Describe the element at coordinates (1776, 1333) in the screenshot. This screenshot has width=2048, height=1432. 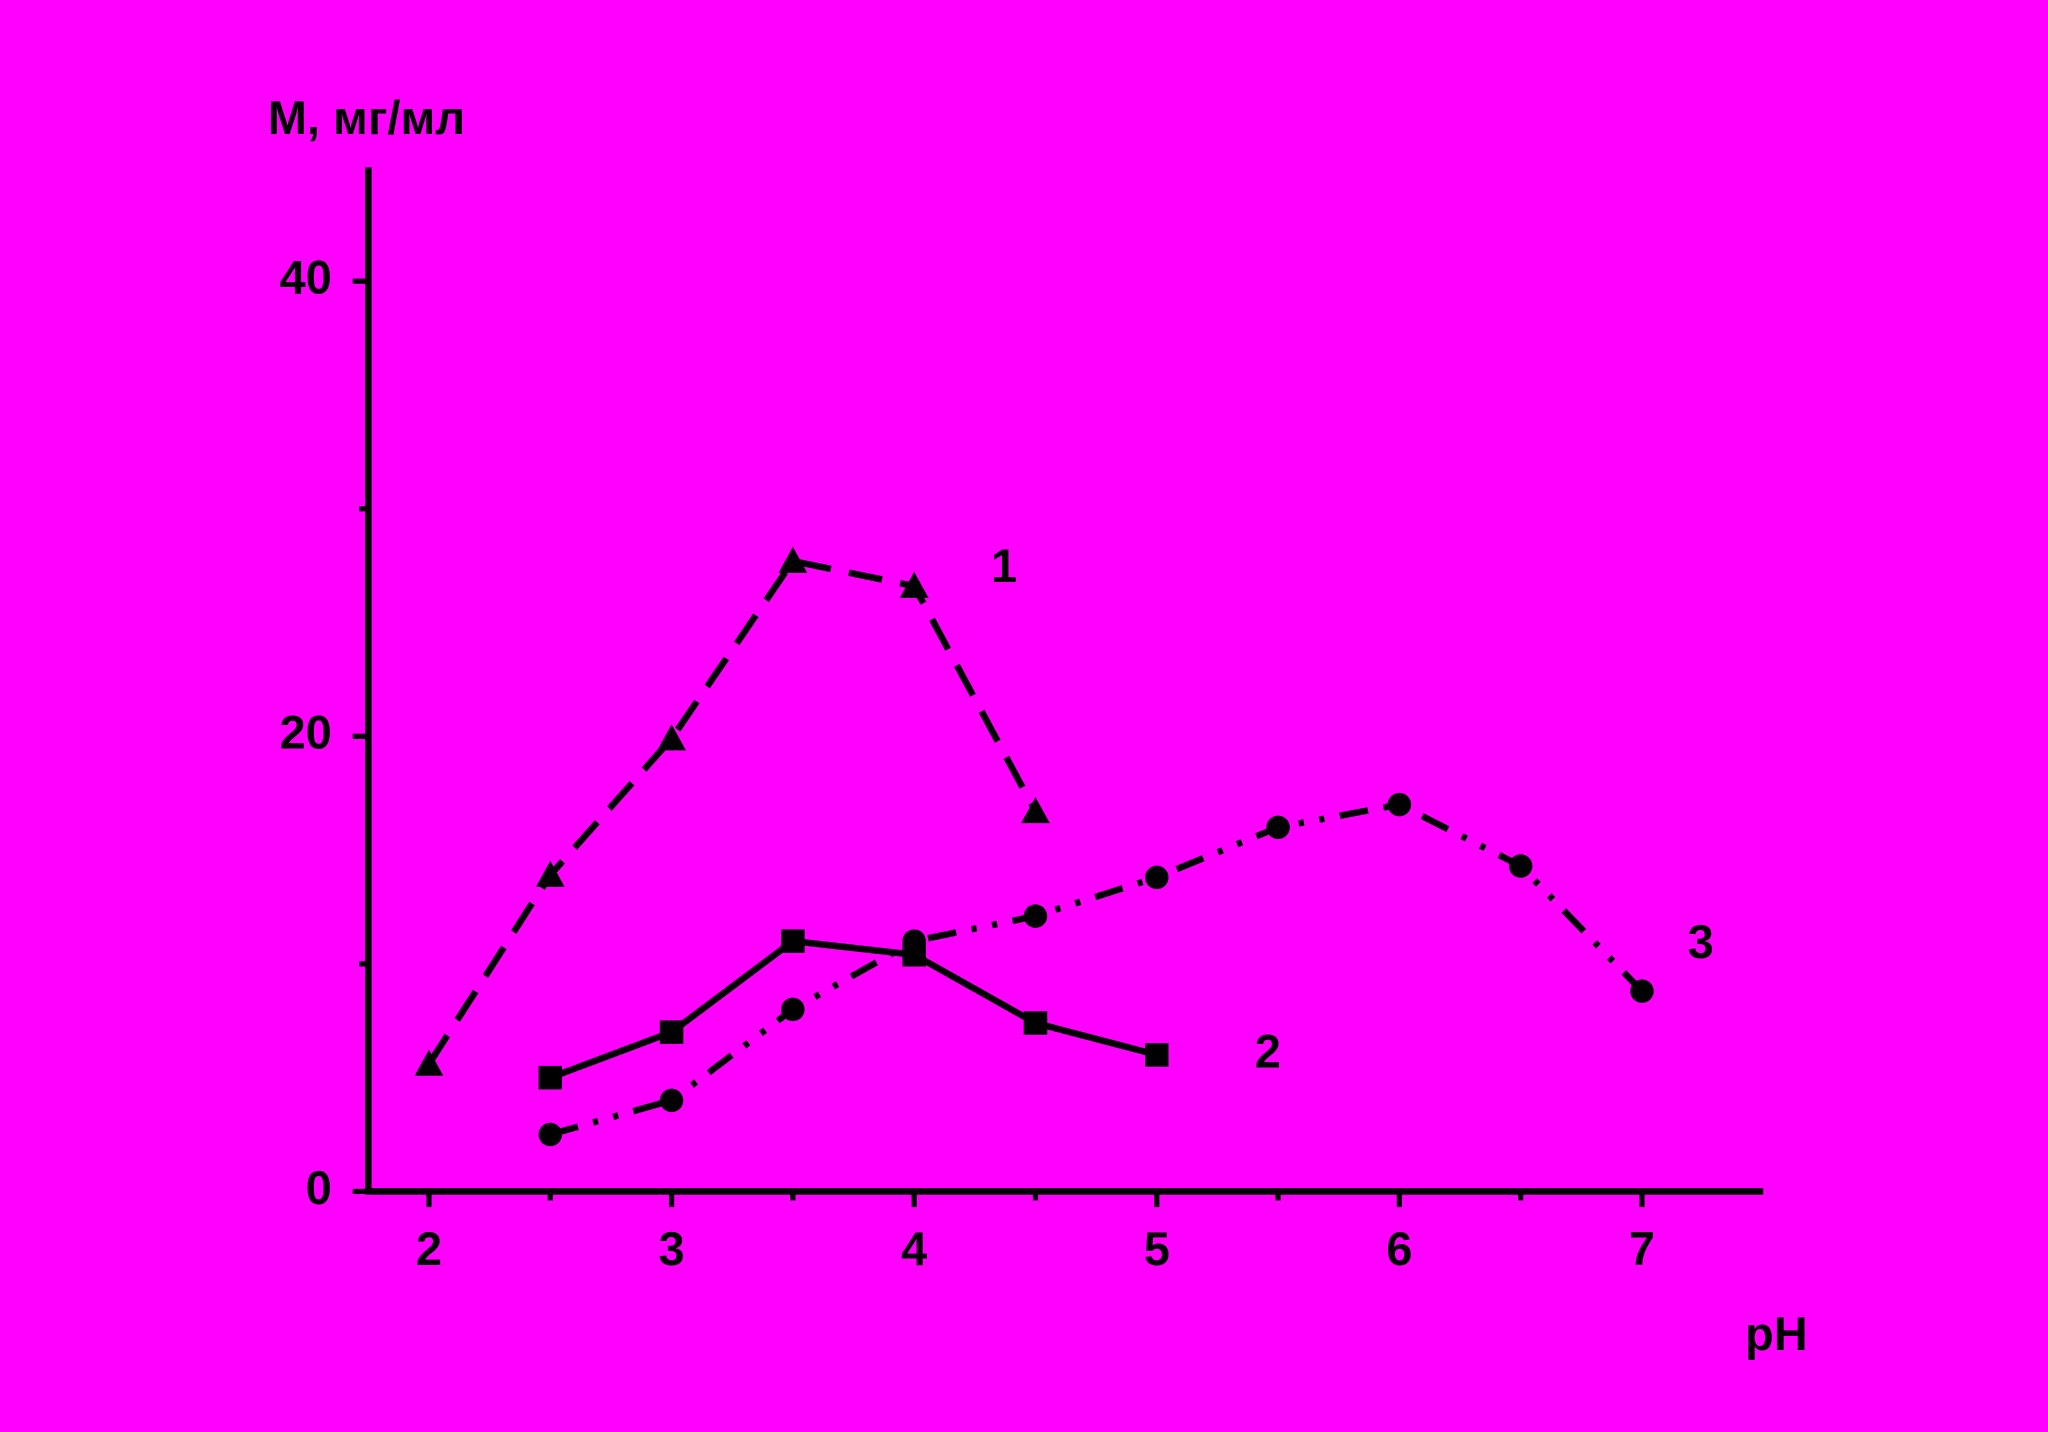
I see `x-axis-label: pH` at that location.